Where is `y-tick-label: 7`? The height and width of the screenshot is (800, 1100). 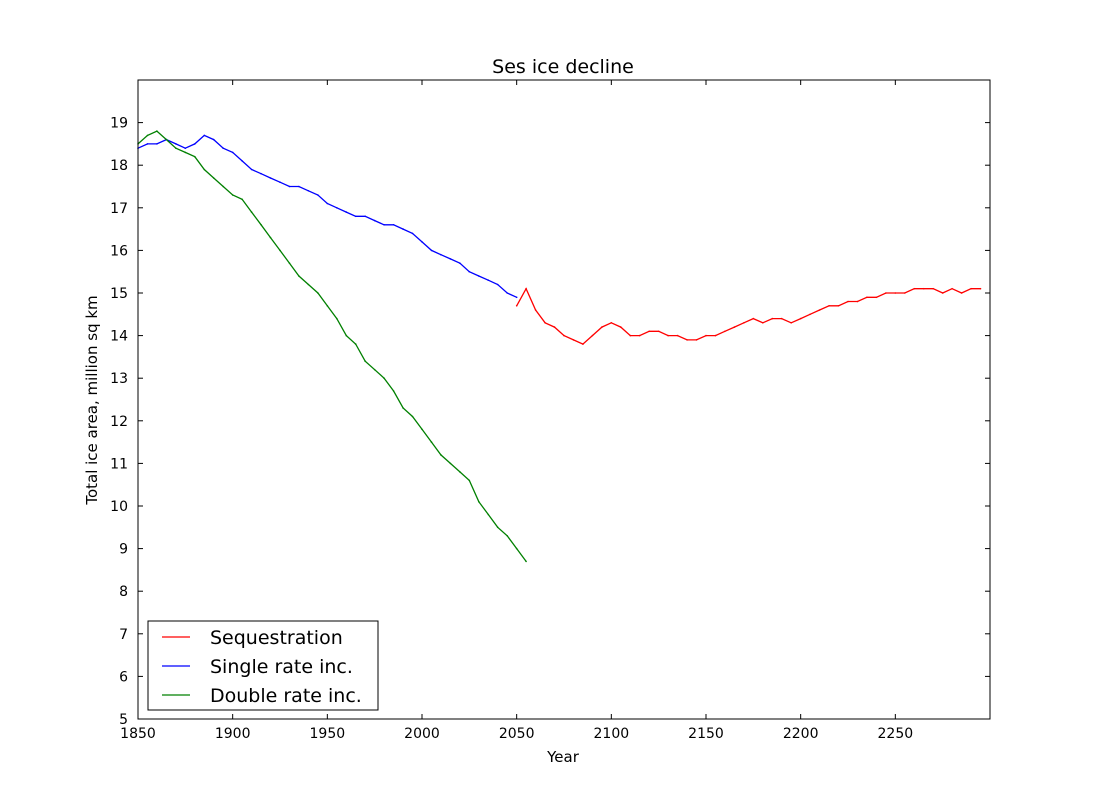 y-tick-label: 7 is located at coordinates (123, 635).